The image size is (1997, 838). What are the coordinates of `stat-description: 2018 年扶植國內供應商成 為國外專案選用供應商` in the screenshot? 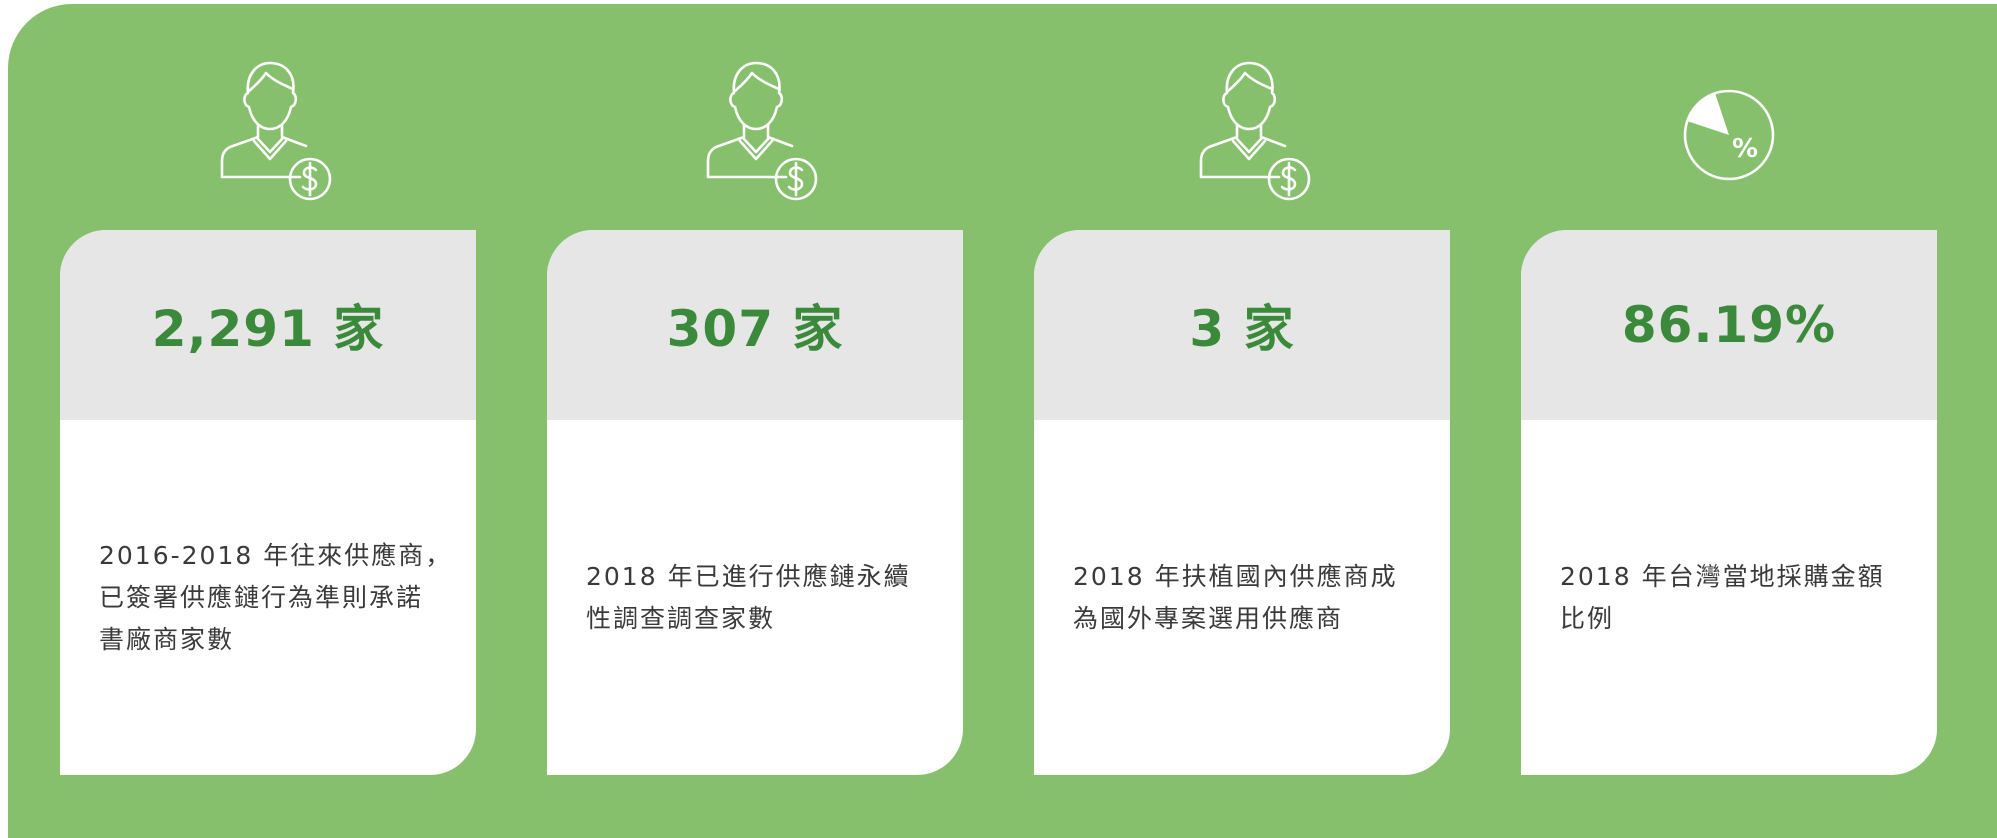 It's located at (1242, 597).